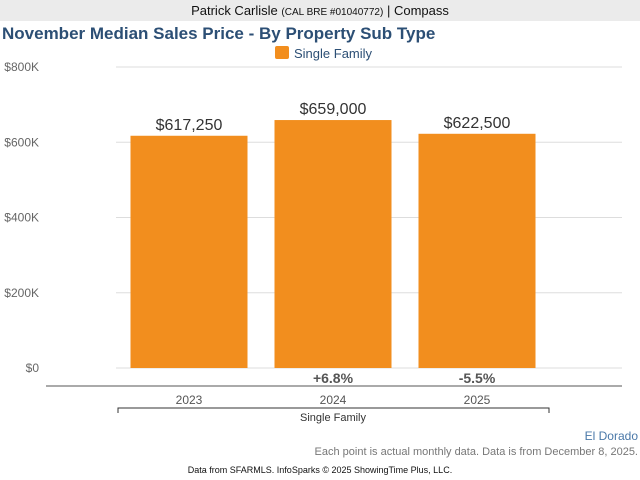 The width and height of the screenshot is (640, 480). Describe the element at coordinates (477, 123) in the screenshot. I see `data-label: $622,500` at that location.